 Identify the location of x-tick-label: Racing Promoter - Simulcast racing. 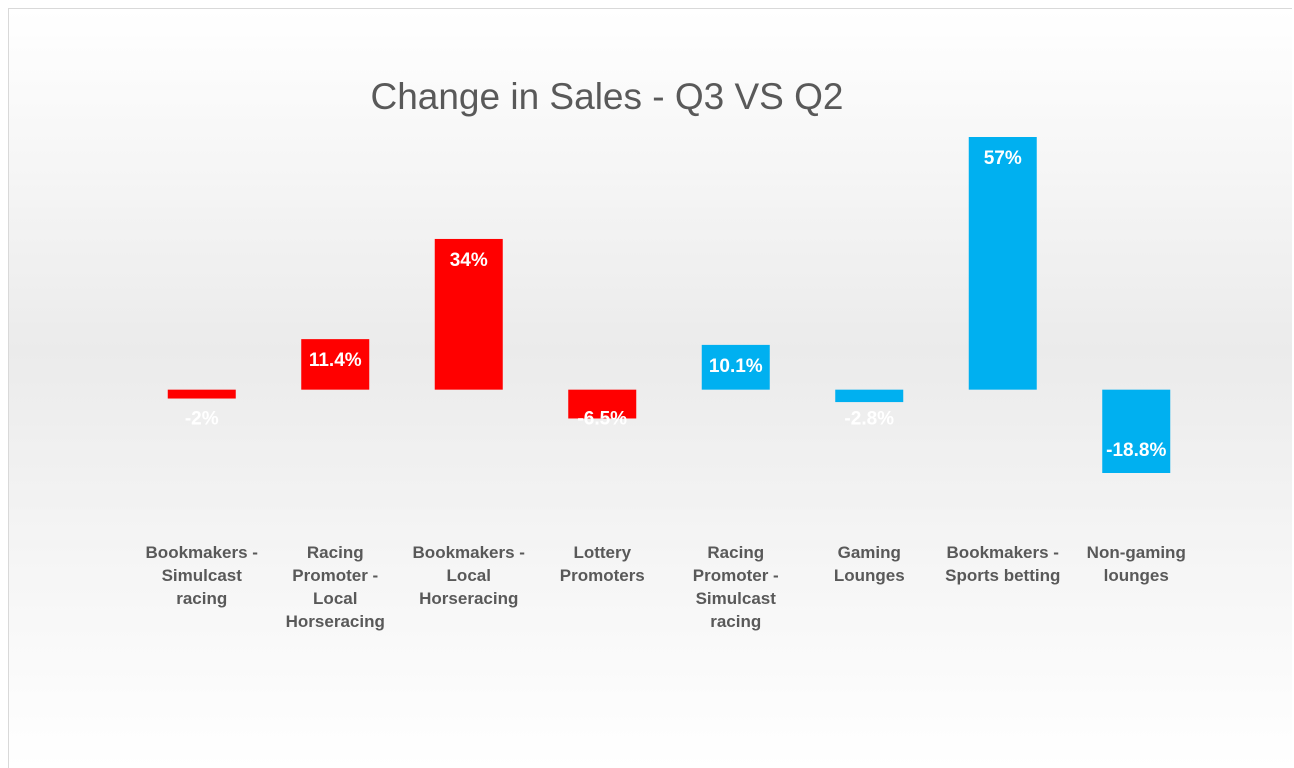
(735, 587).